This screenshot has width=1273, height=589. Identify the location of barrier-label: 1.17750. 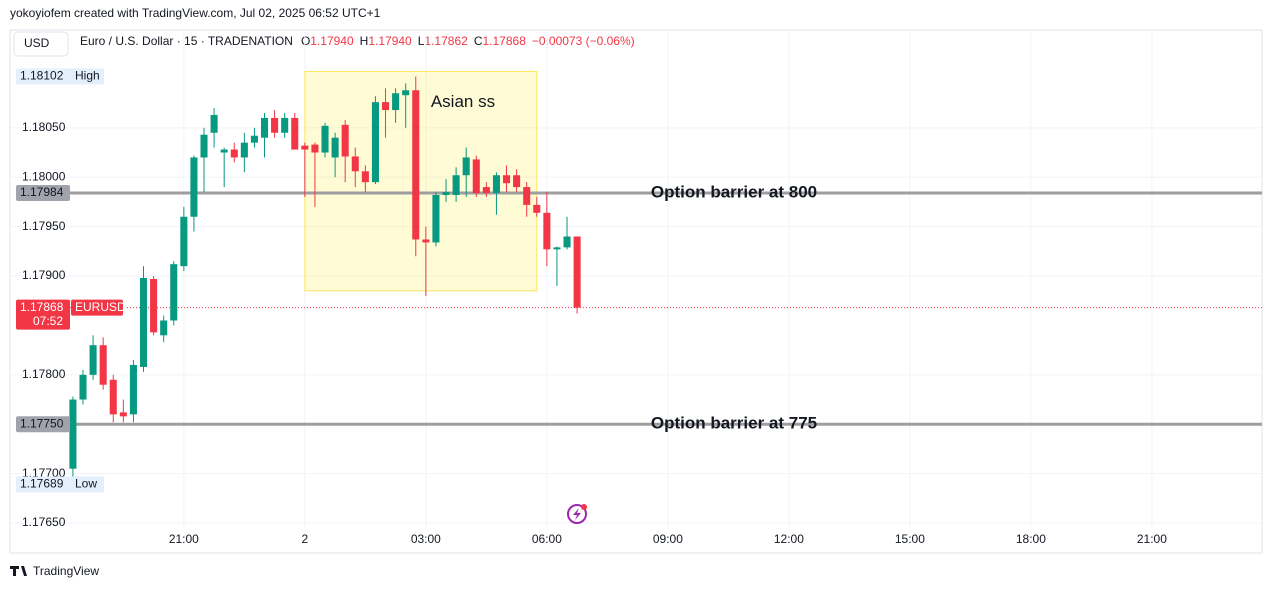
(42, 423).